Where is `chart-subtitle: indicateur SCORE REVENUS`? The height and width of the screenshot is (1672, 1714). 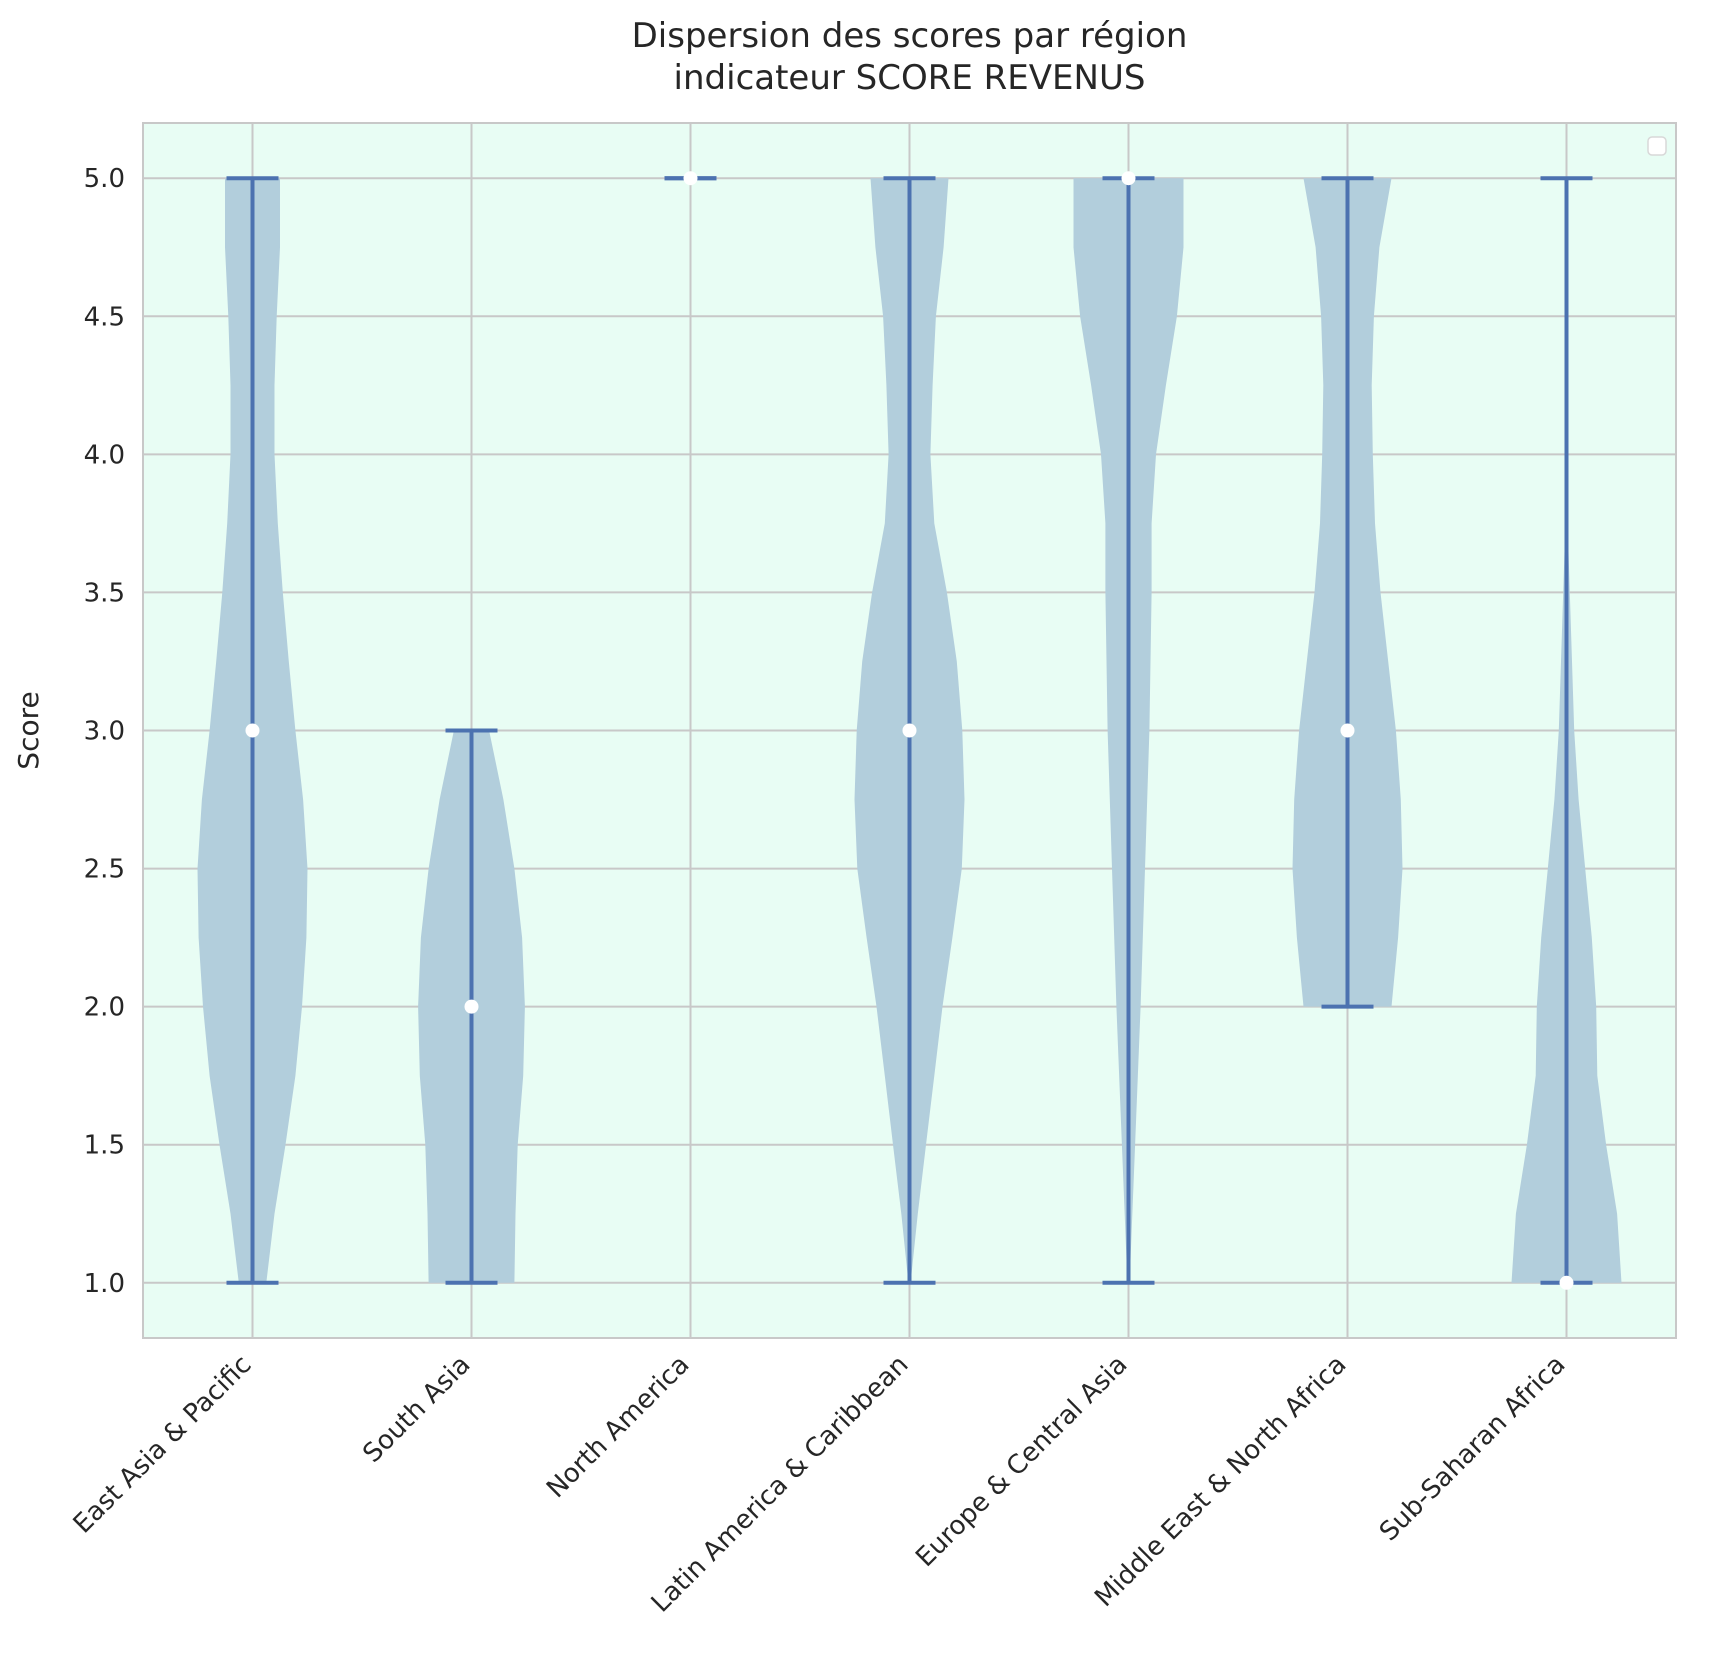 chart-subtitle: indicateur SCORE REVENUS is located at coordinates (910, 78).